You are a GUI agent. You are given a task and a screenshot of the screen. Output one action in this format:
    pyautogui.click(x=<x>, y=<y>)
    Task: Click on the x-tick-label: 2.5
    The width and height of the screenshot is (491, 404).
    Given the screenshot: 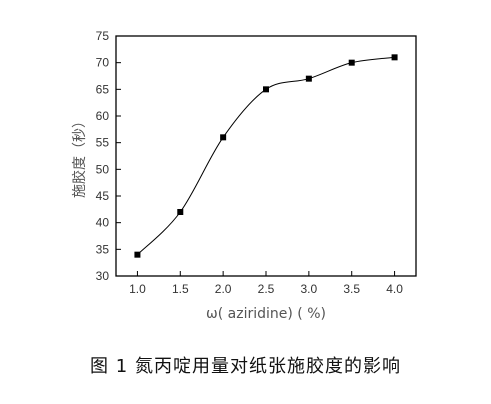 What is the action you would take?
    pyautogui.click(x=266, y=289)
    